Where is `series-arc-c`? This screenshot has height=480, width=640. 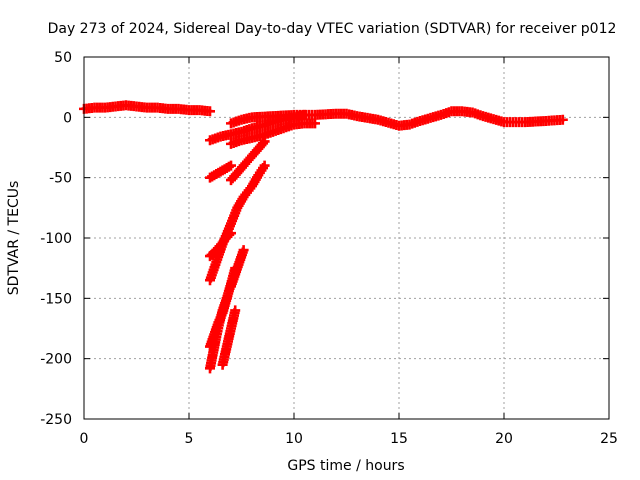 series-arc-c is located at coordinates (220, 171).